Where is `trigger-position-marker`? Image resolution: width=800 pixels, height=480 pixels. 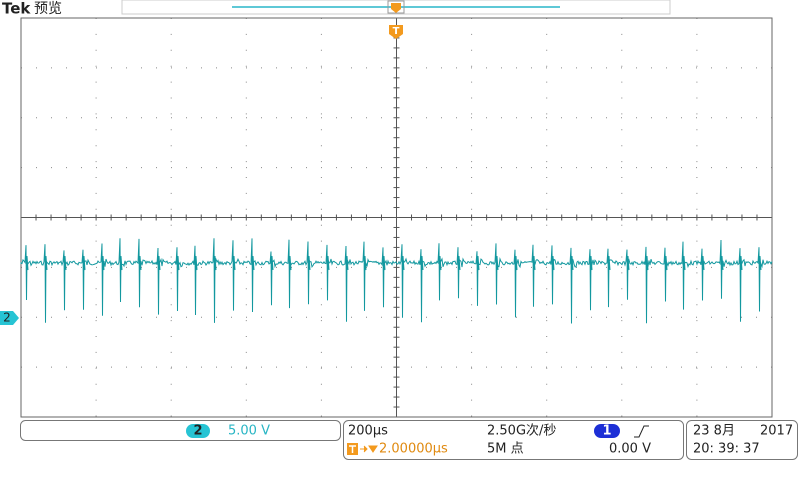
trigger-position-marker is located at coordinates (396, 32).